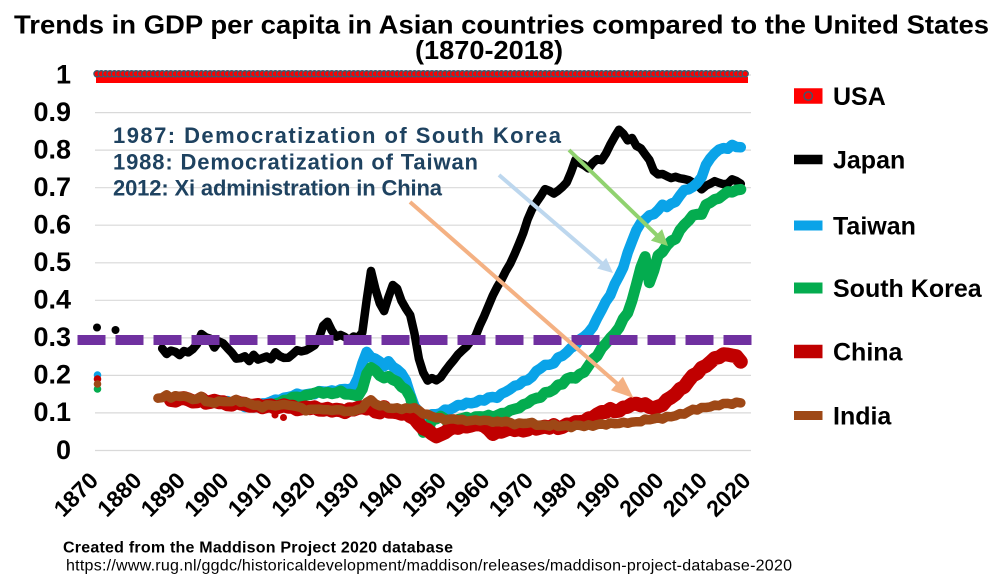  I want to click on svg-text: Taiwan, so click(874, 227).